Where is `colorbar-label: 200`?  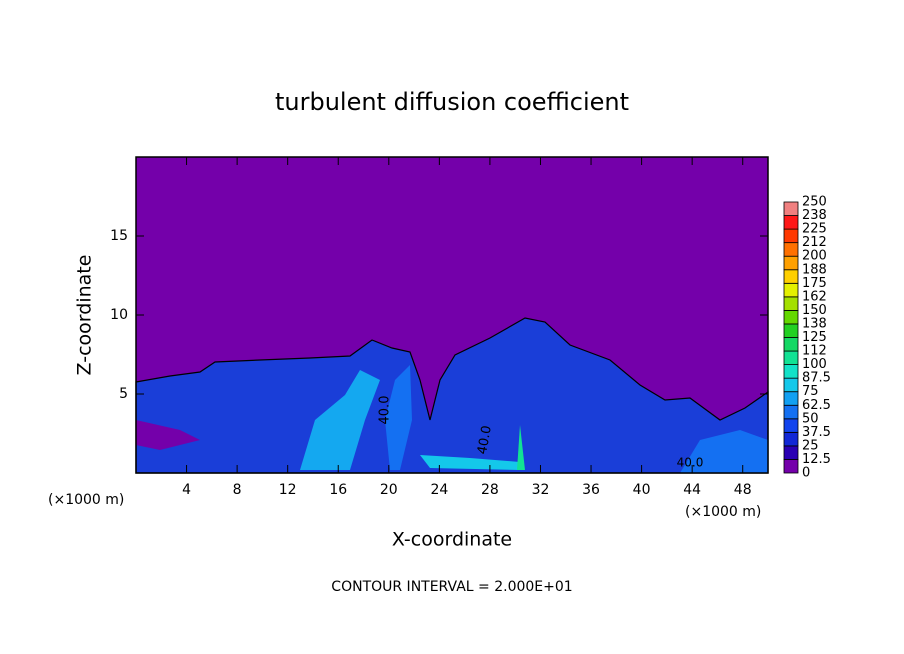 colorbar-label: 200 is located at coordinates (814, 256).